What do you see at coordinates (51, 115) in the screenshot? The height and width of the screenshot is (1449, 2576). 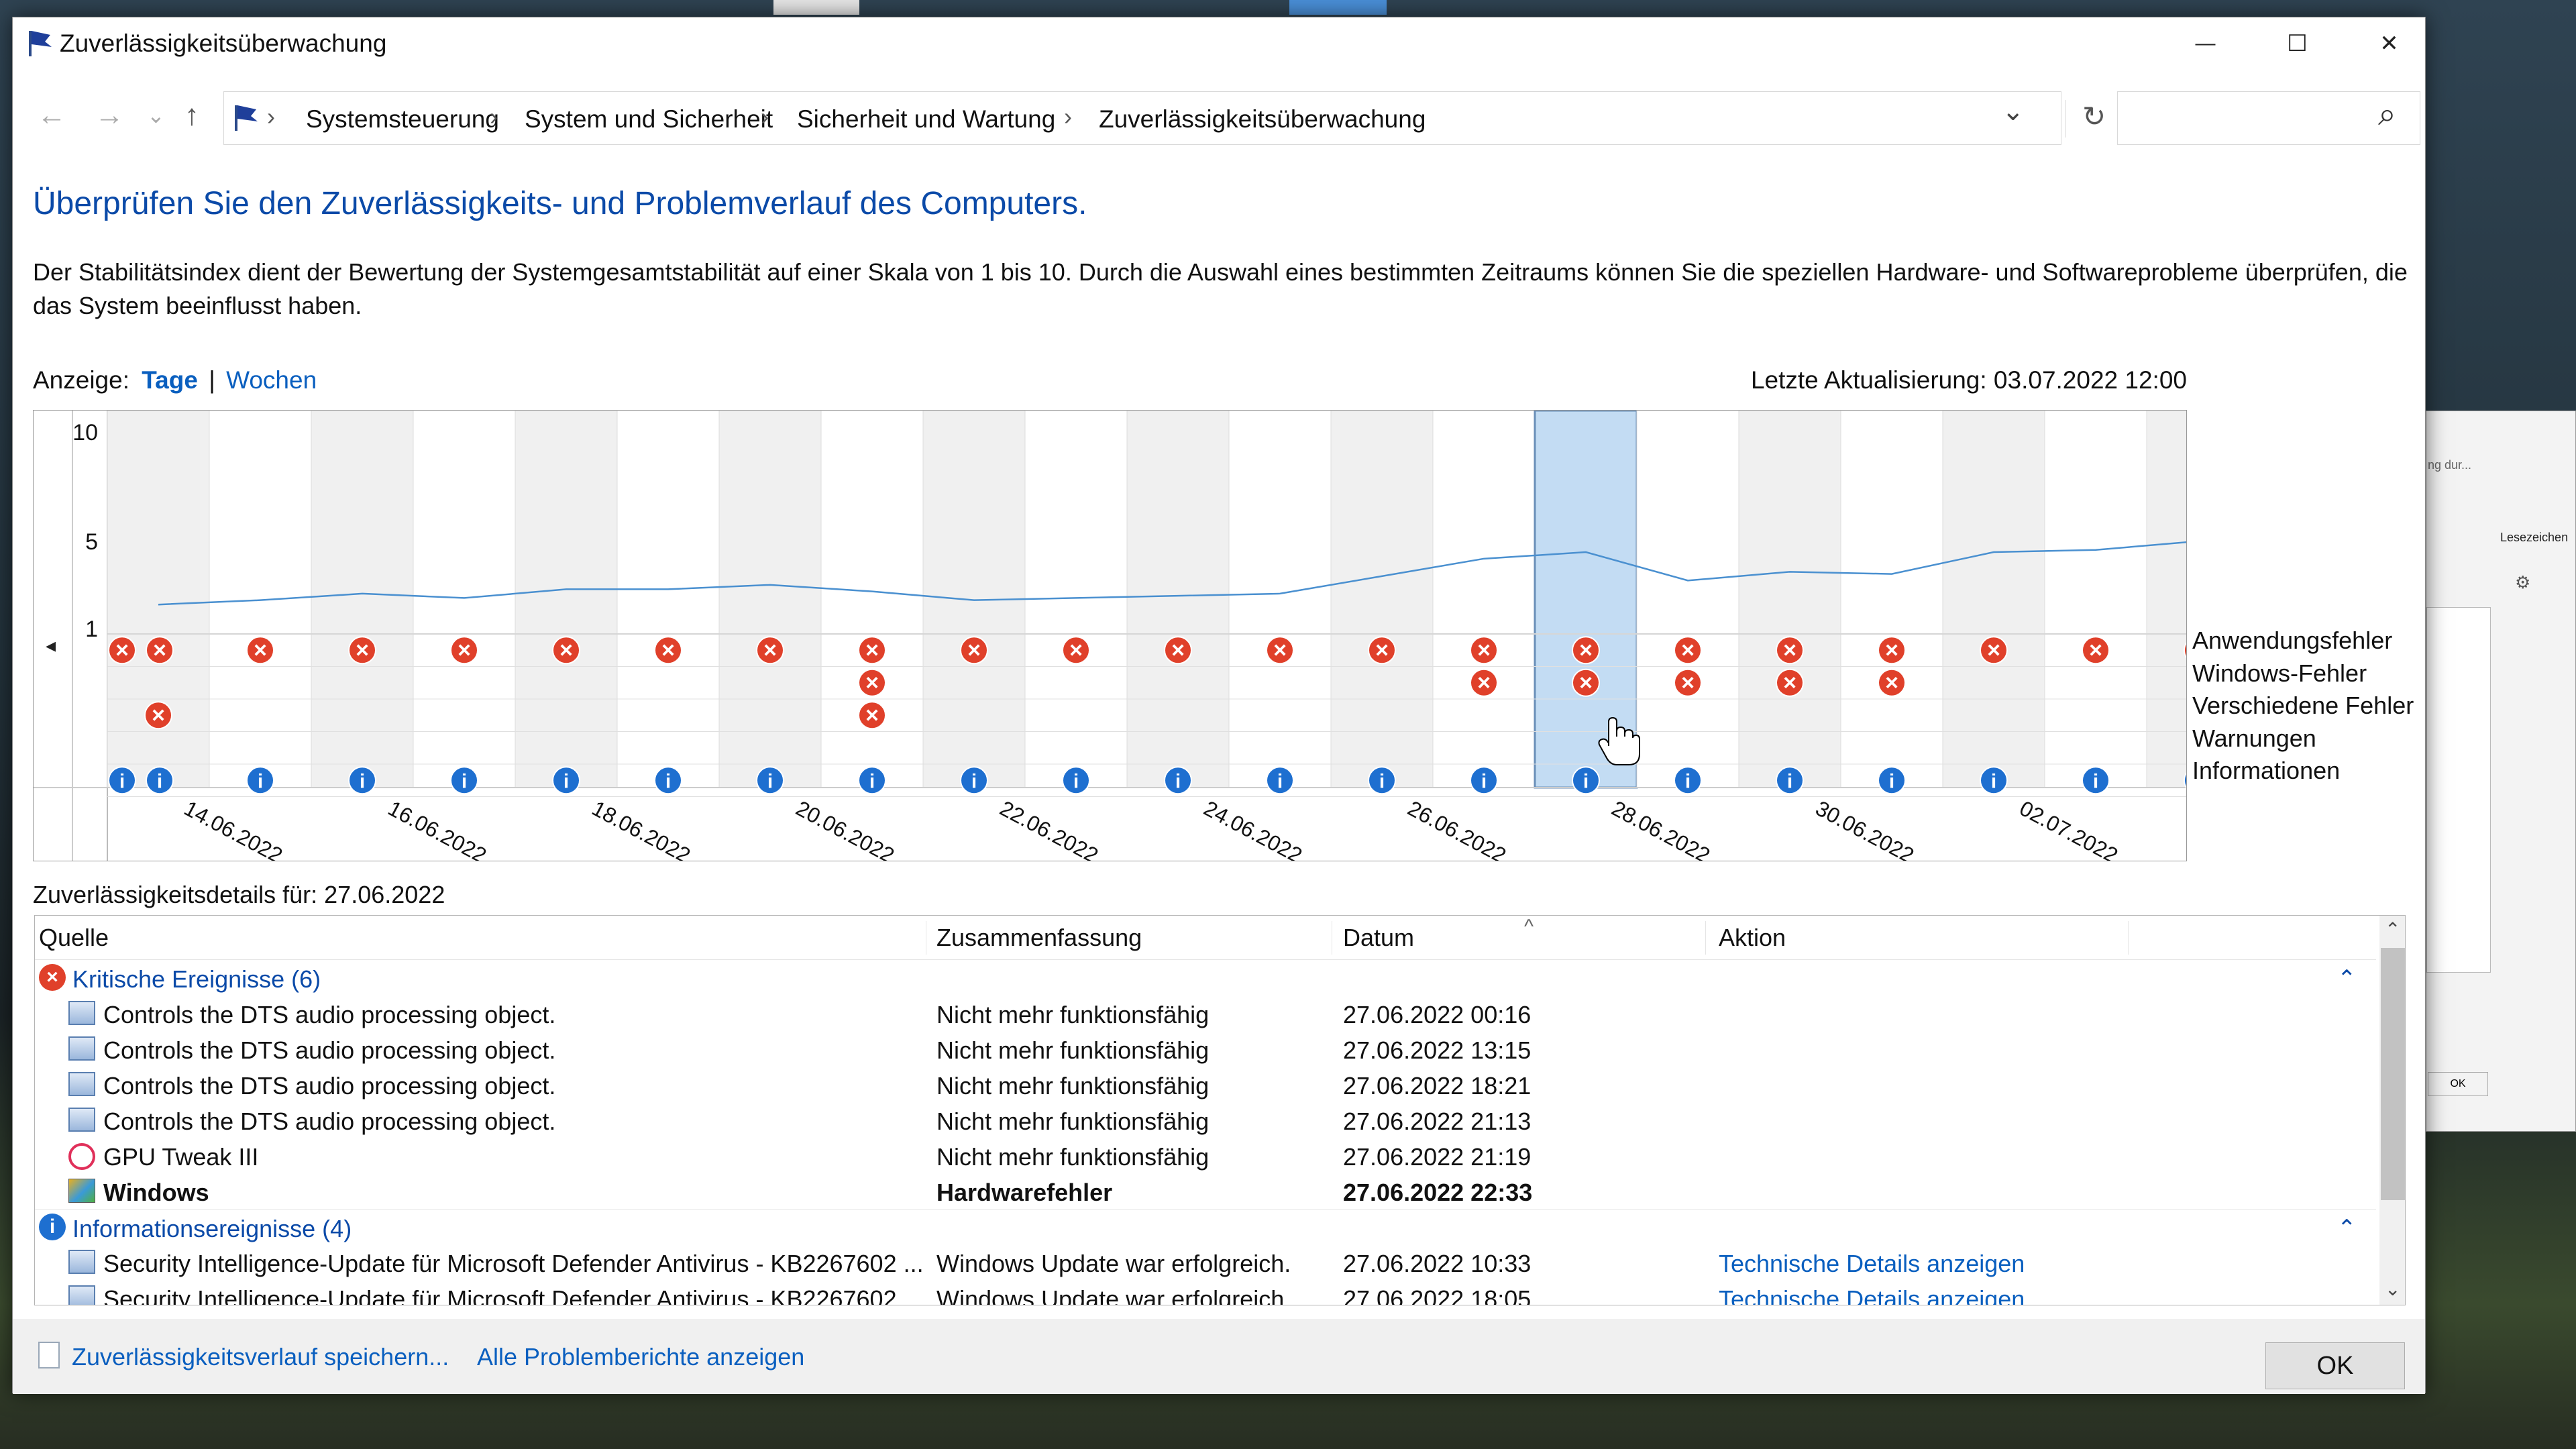 I see `back-icon: ←` at bounding box center [51, 115].